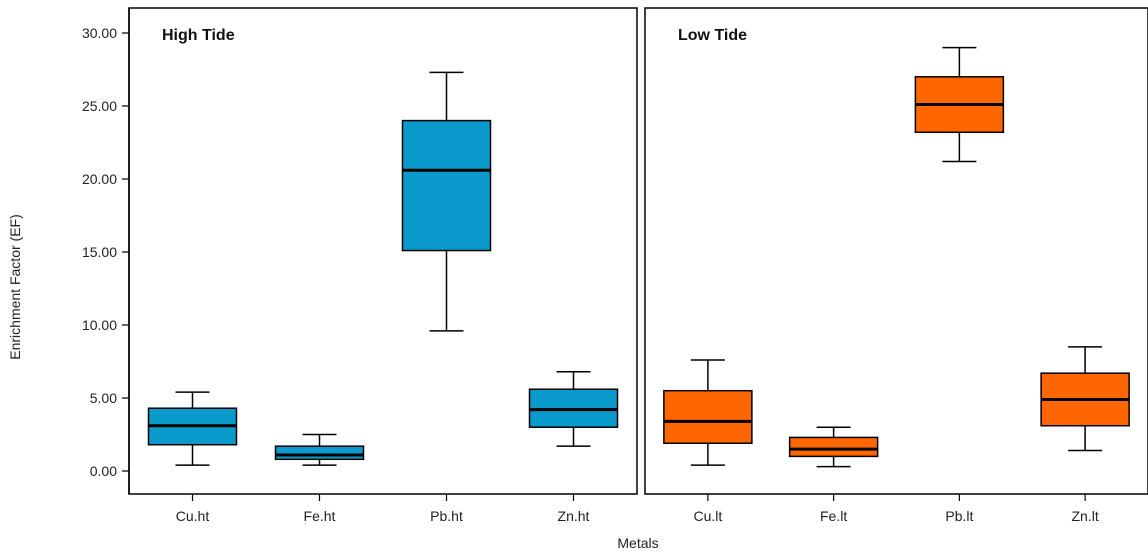 The height and width of the screenshot is (554, 1148). What do you see at coordinates (959, 516) in the screenshot?
I see `x-tick-label: Pb.lt` at bounding box center [959, 516].